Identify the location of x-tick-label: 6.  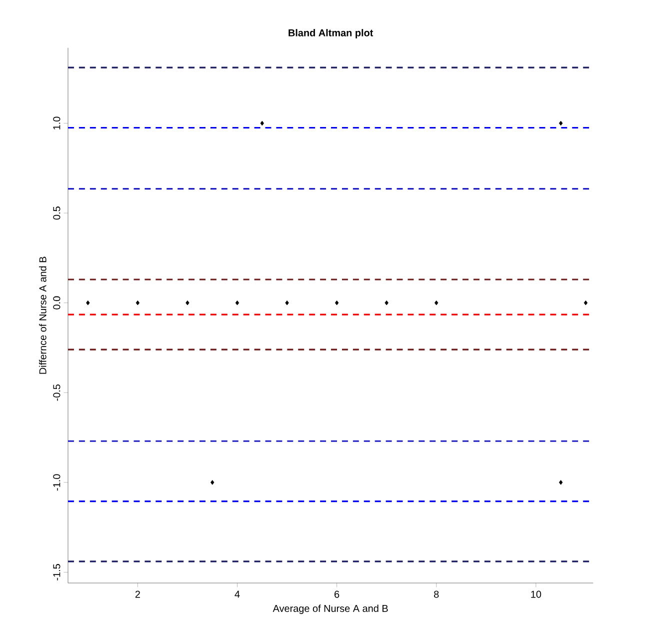
(337, 594).